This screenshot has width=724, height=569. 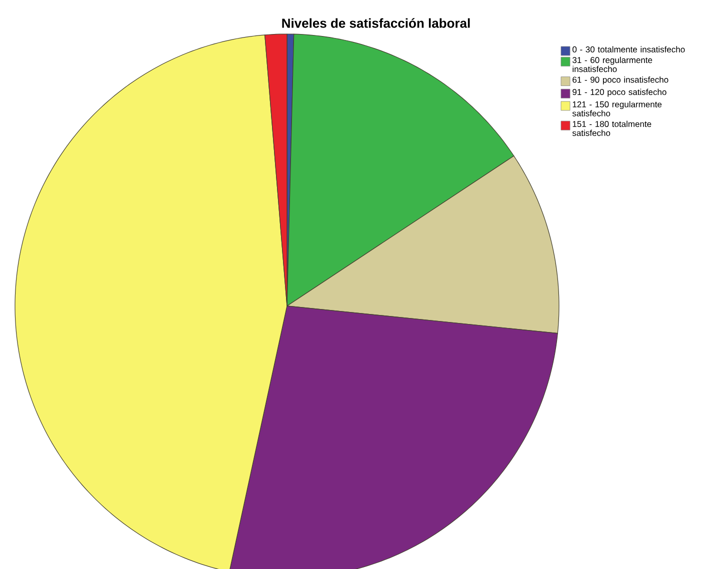 I want to click on legend-label: 0 - 30 totalmente insatisfecho, so click(x=628, y=49).